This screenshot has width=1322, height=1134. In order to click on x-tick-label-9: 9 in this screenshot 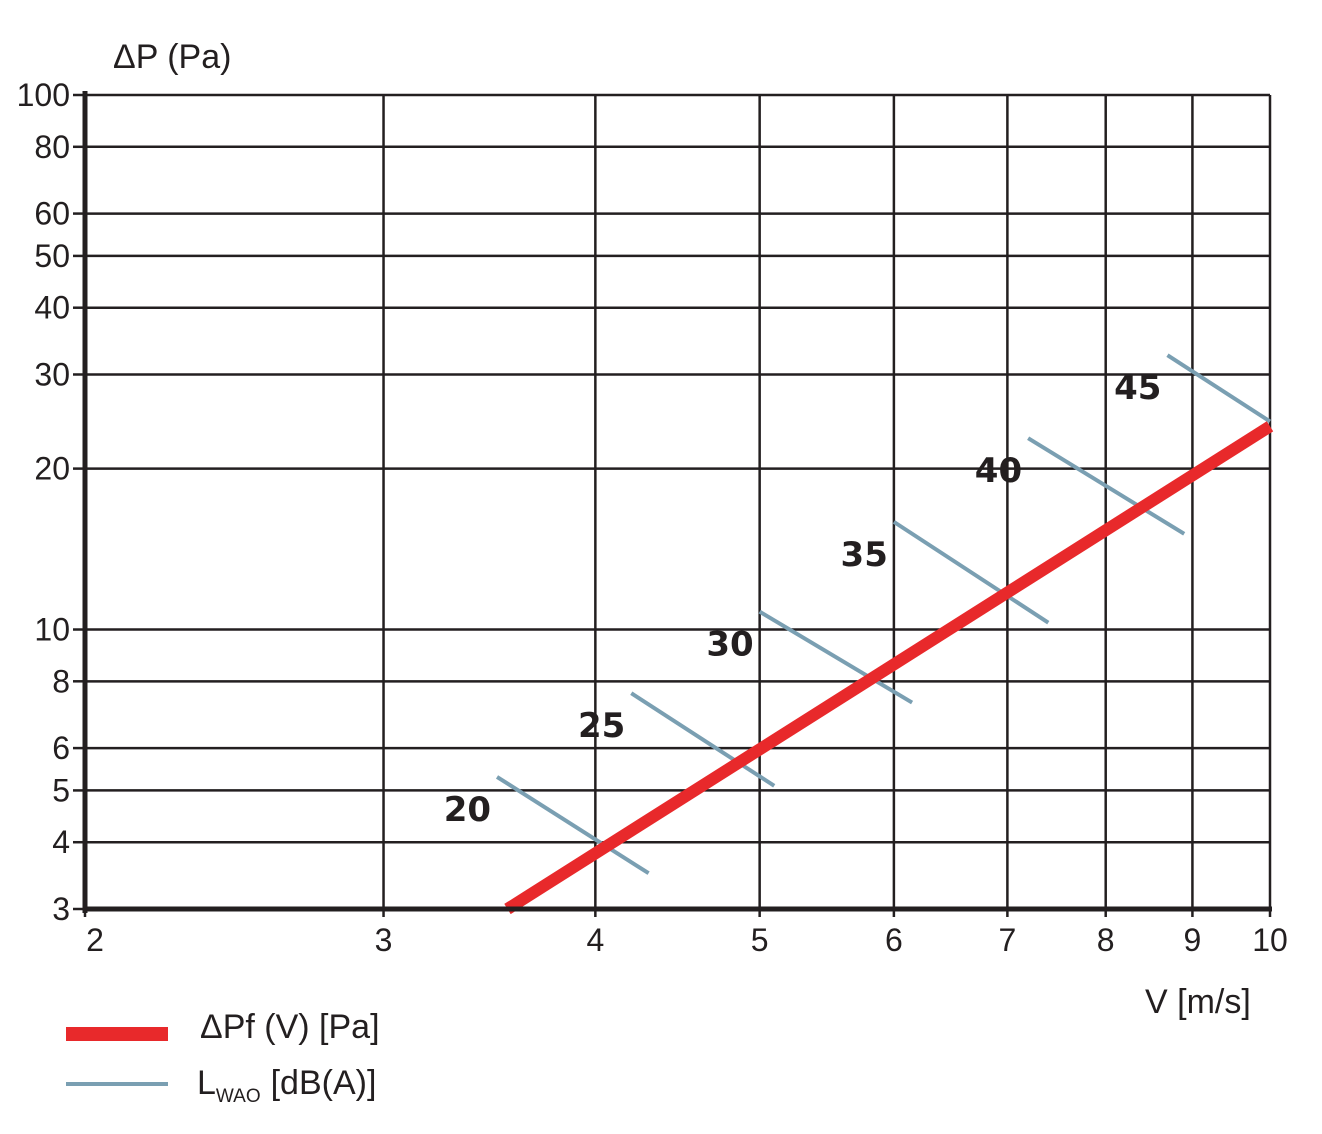, I will do `click(1193, 940)`.